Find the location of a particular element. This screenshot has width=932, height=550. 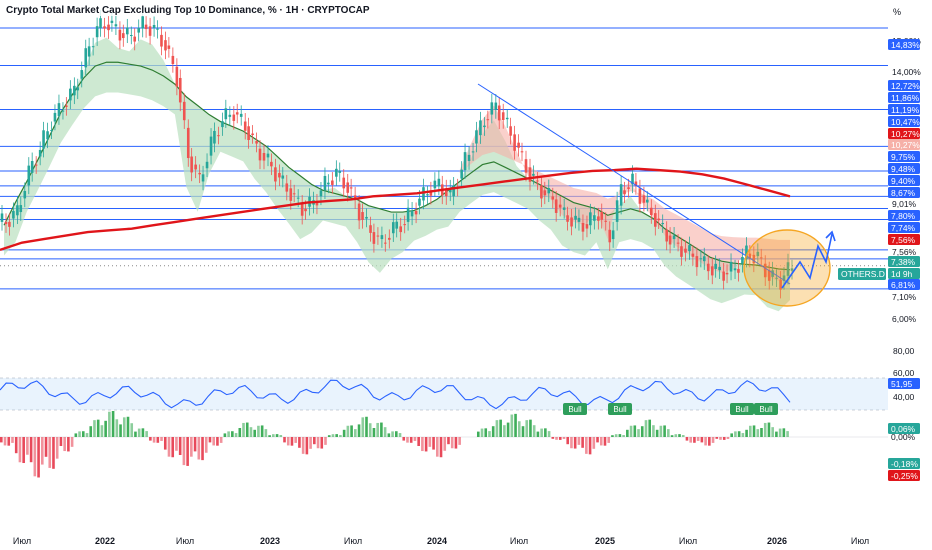

time-tick-label: 2025 is located at coordinates (605, 541).